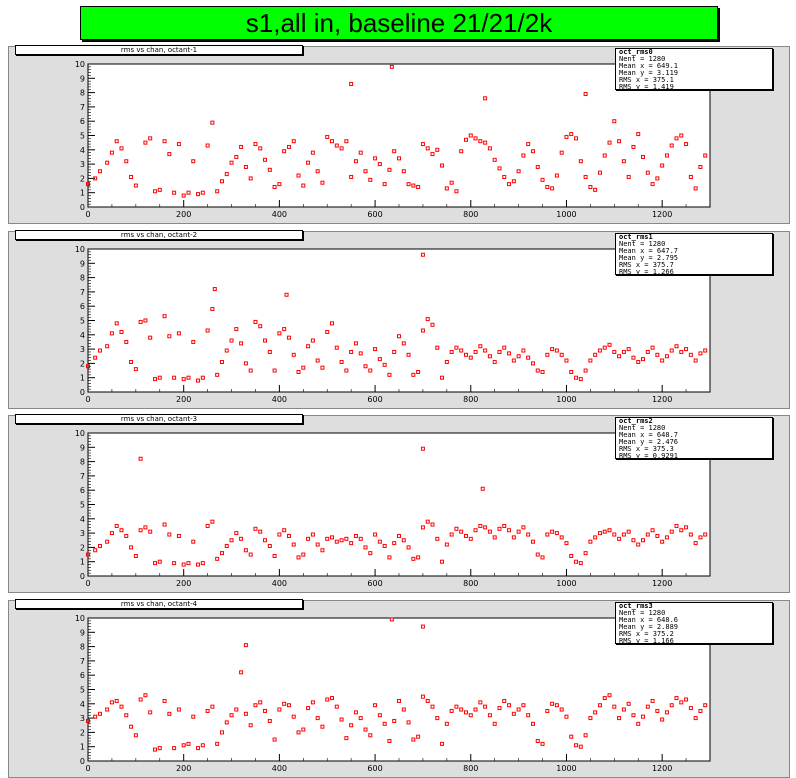  Describe the element at coordinates (646, 449) in the screenshot. I see `stats-rms-x: RMS x = 375.3` at that location.